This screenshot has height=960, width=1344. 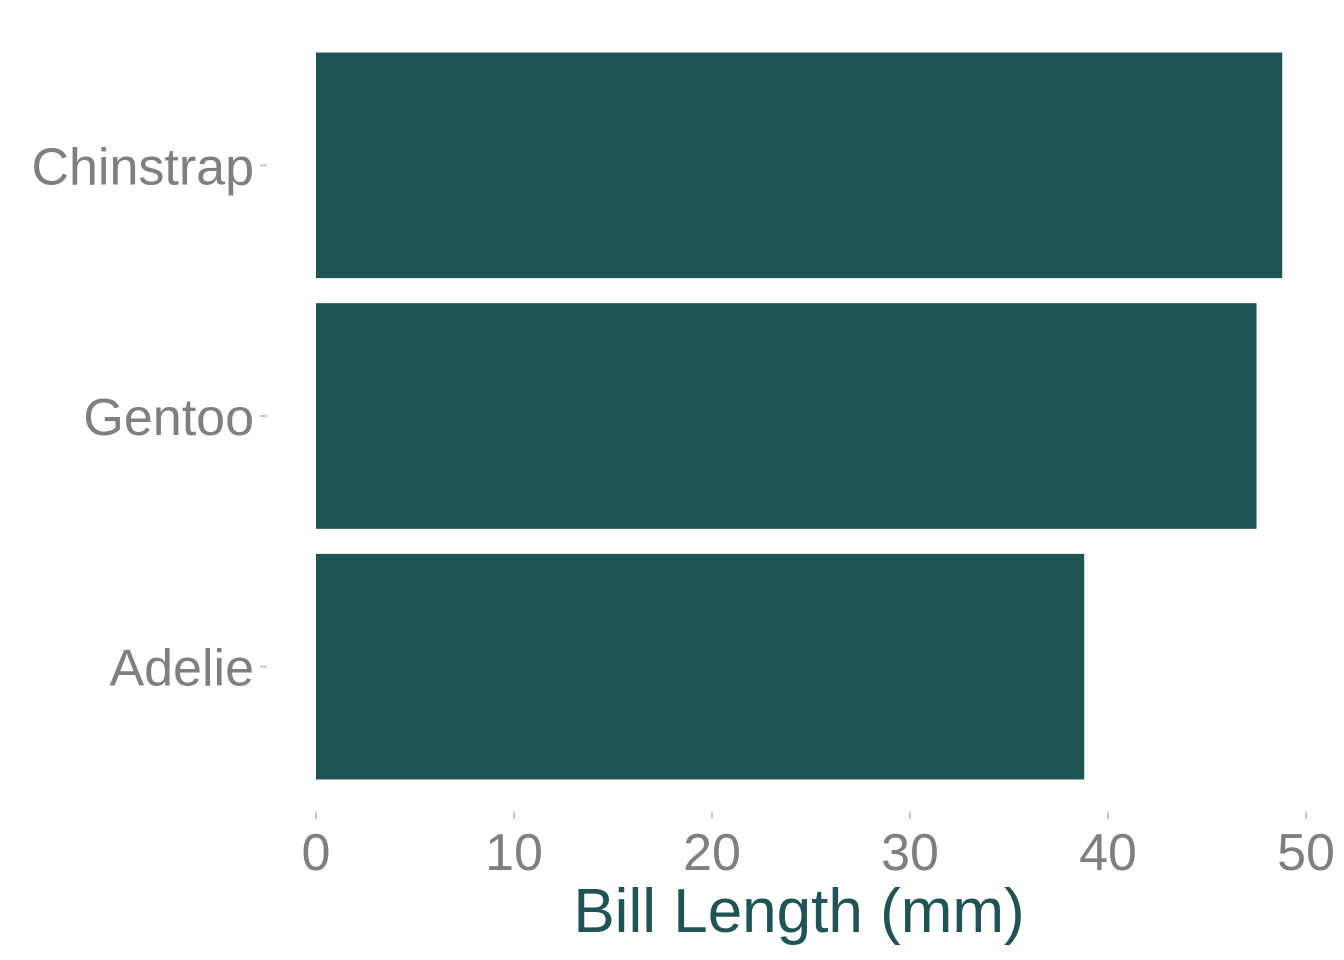 I want to click on x-tick-label: 0, so click(x=316, y=853).